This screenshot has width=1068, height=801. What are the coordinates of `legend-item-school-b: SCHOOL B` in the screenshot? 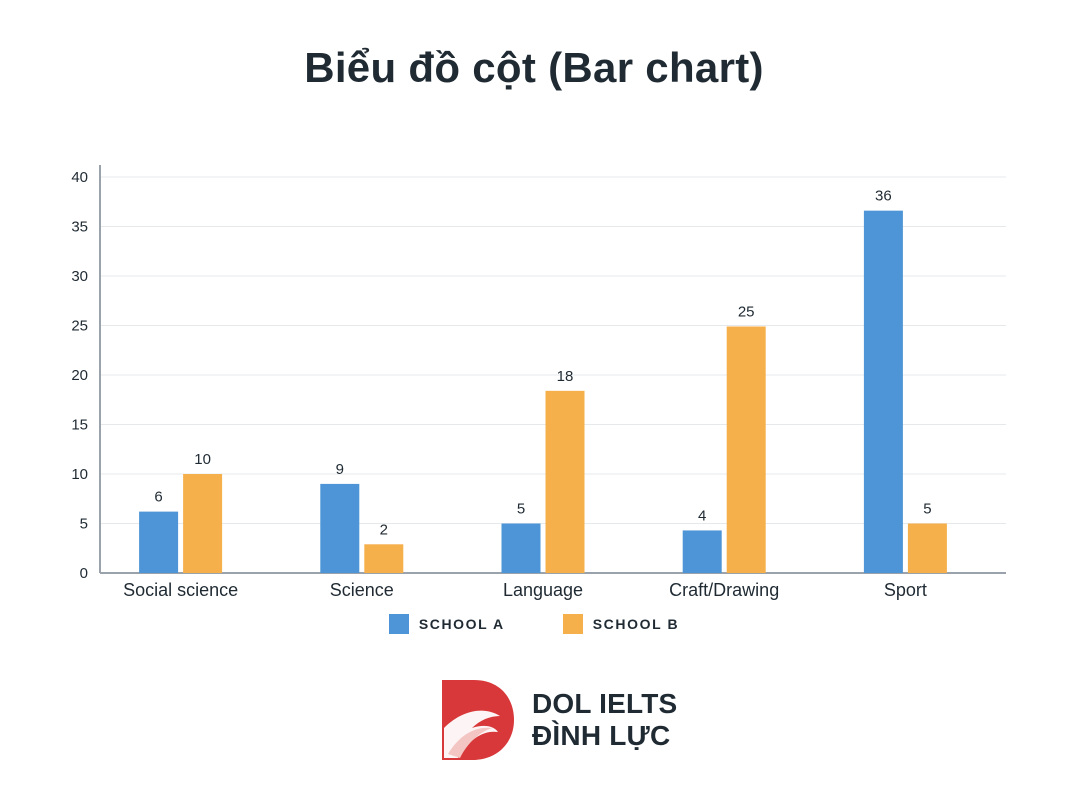 It's located at (621, 624).